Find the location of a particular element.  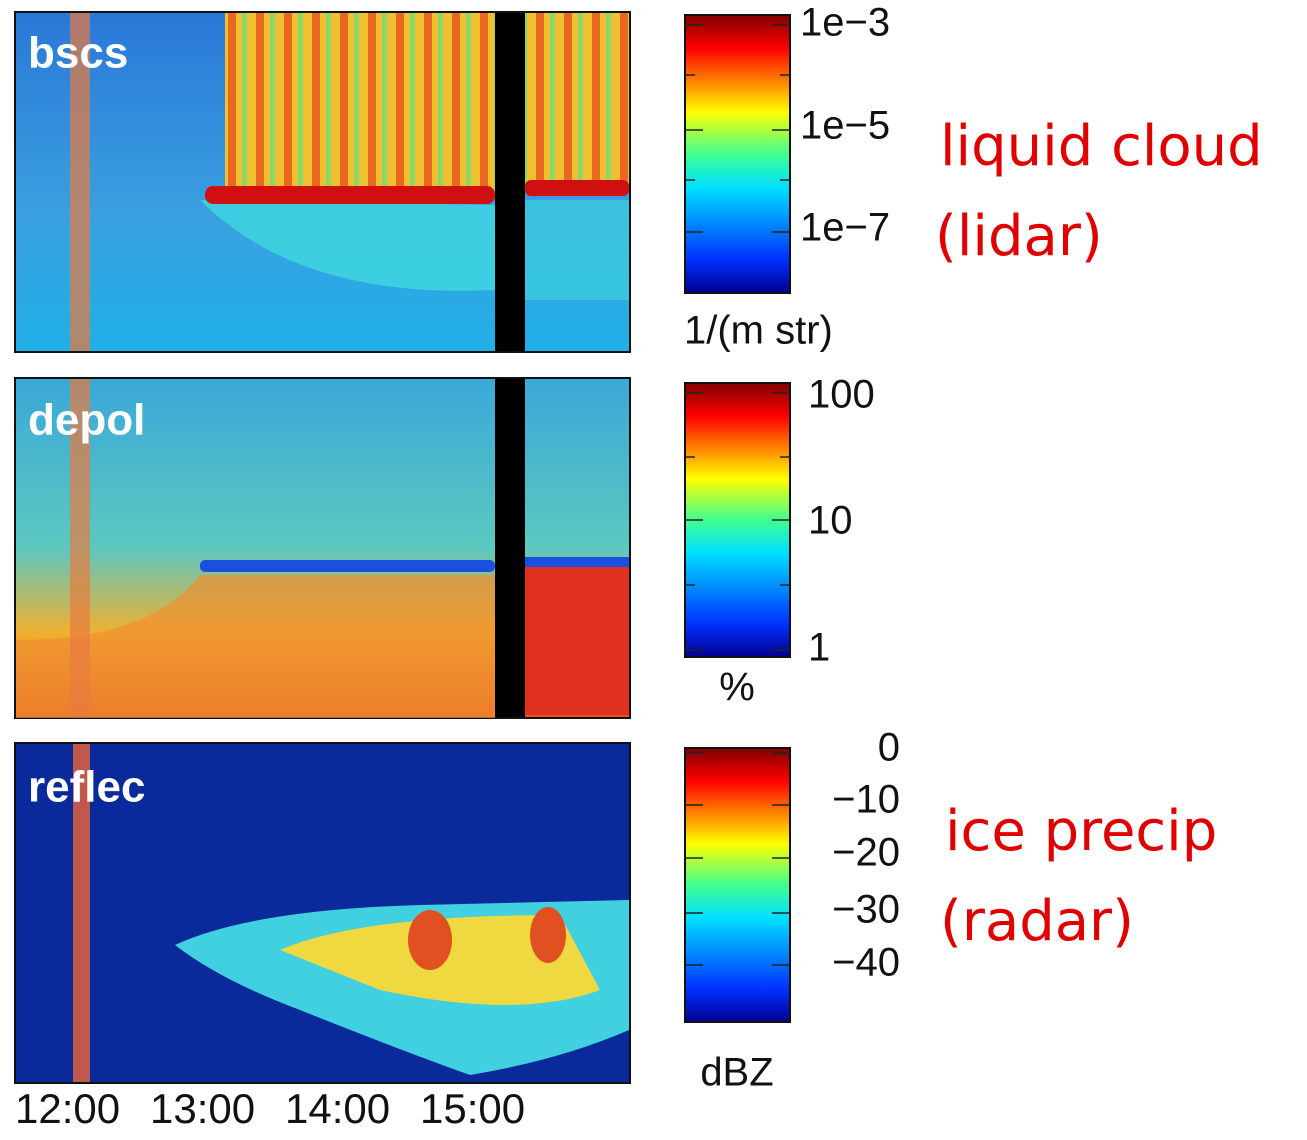

colorbar-unit: 1/(m str) is located at coordinates (758, 331).